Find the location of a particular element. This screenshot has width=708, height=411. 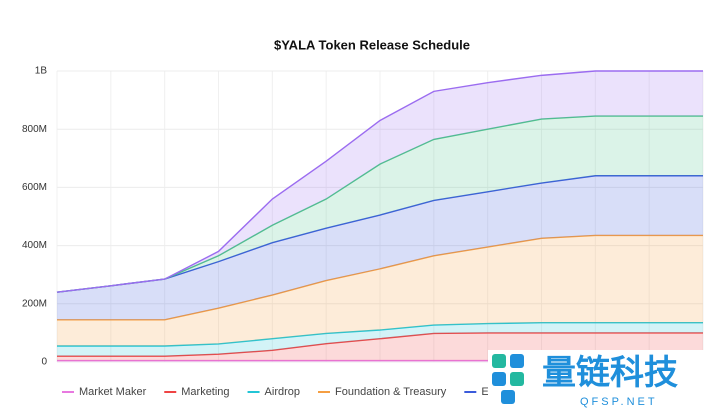

y-tick-label: 400M is located at coordinates (34, 245).